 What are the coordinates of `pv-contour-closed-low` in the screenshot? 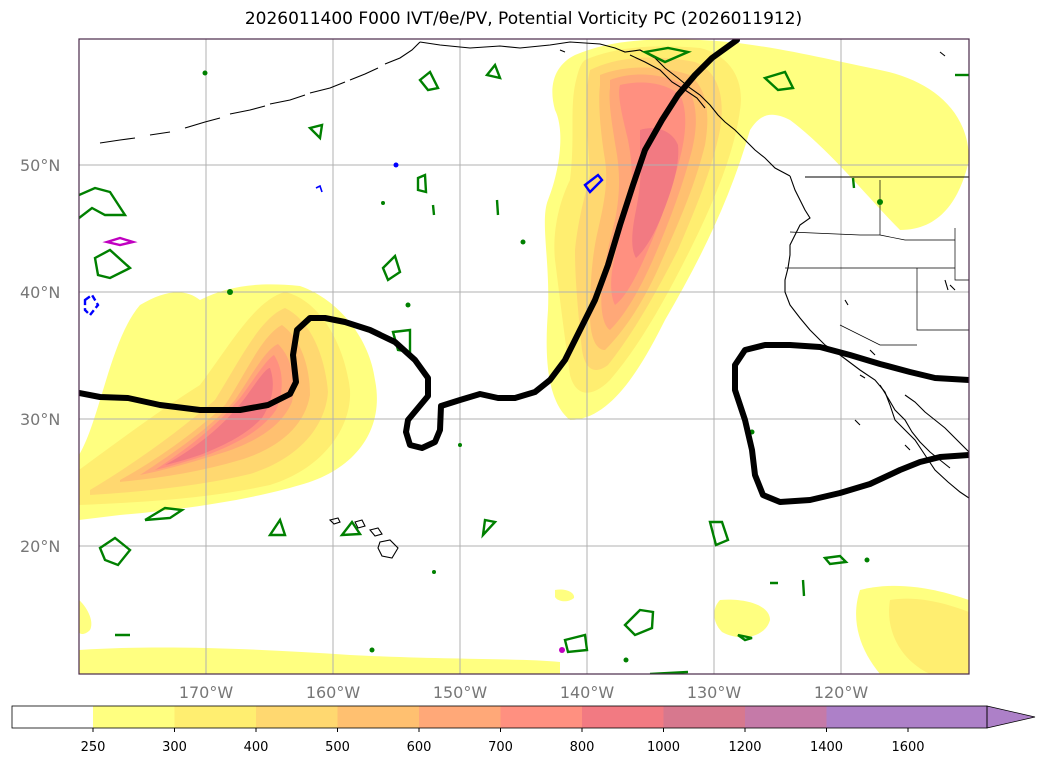 It's located at (850, 423).